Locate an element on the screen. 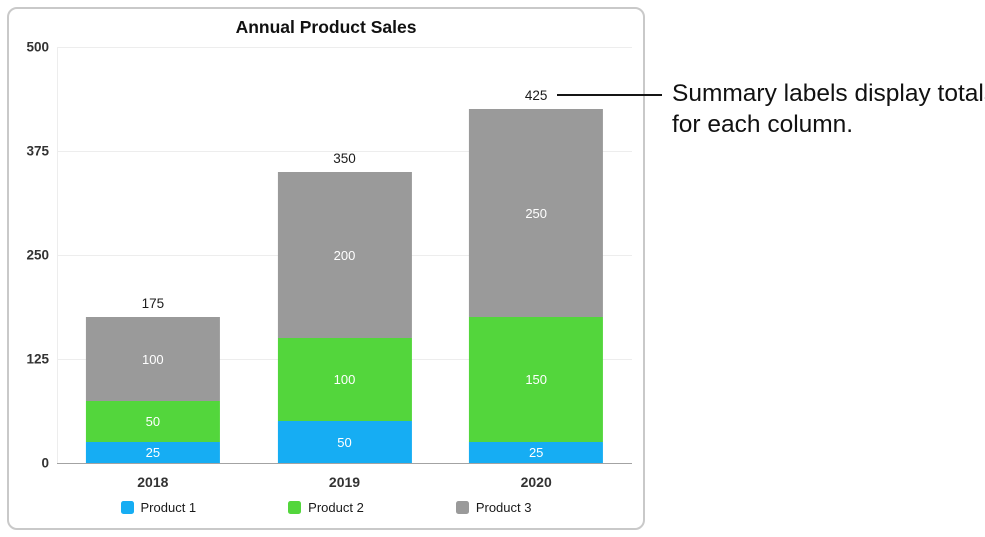 The width and height of the screenshot is (985, 537). bar-segment: 200 is located at coordinates (344, 255).